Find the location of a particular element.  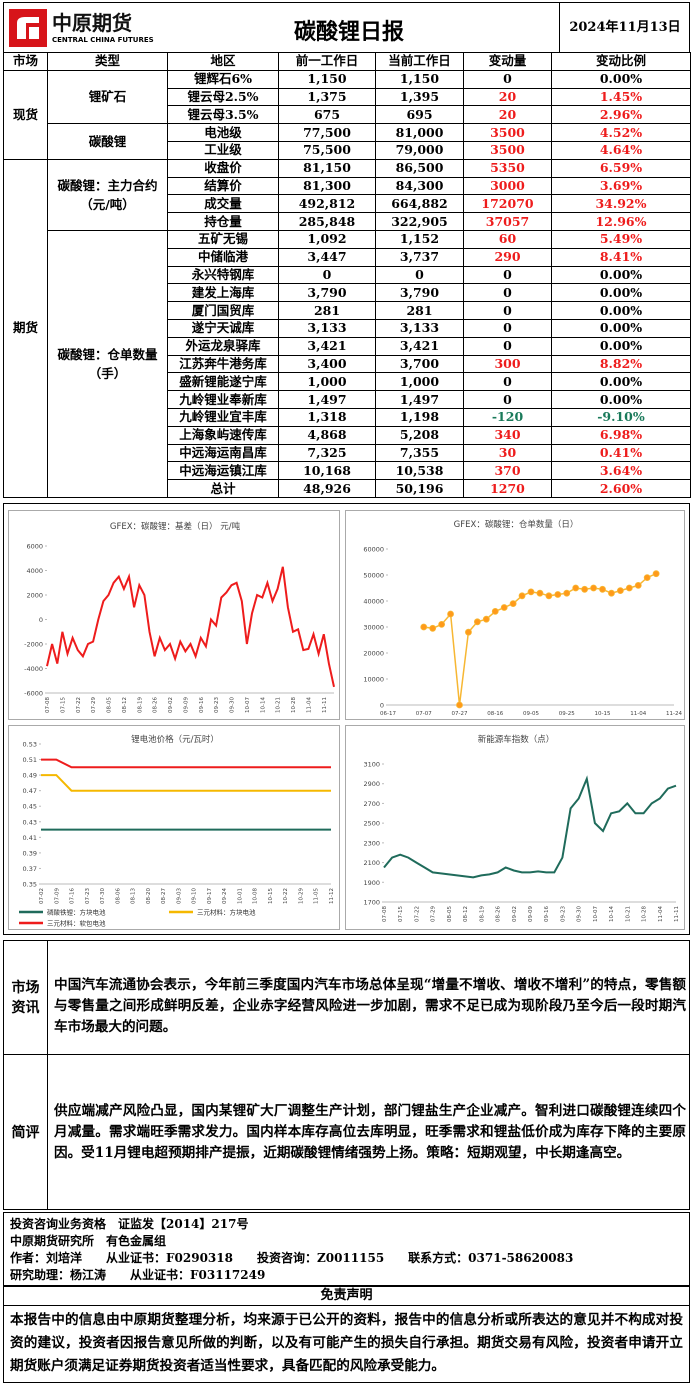

table-row: 外运龙泉驿库 3,421 3,421 0 0.00% is located at coordinates (347, 346).